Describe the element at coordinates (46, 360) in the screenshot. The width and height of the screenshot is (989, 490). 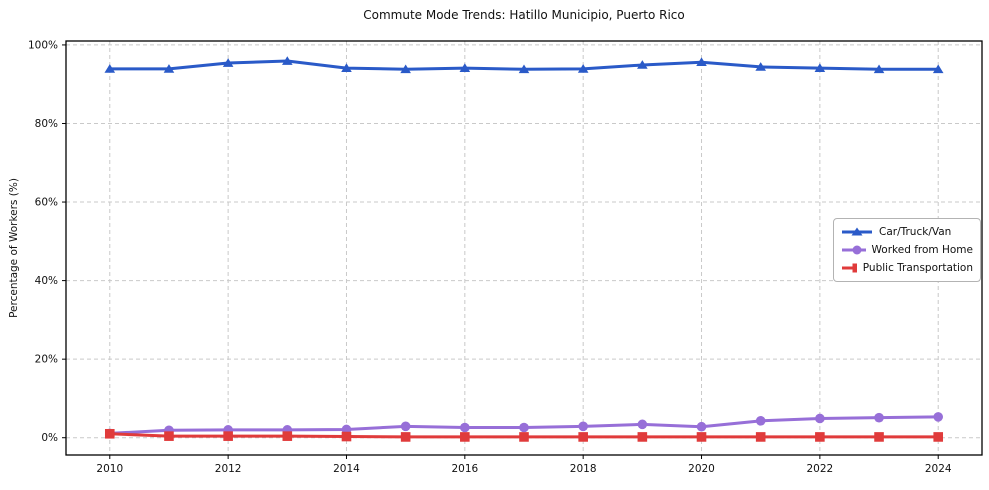
I see `y-axis-tick-label: 20%` at that location.